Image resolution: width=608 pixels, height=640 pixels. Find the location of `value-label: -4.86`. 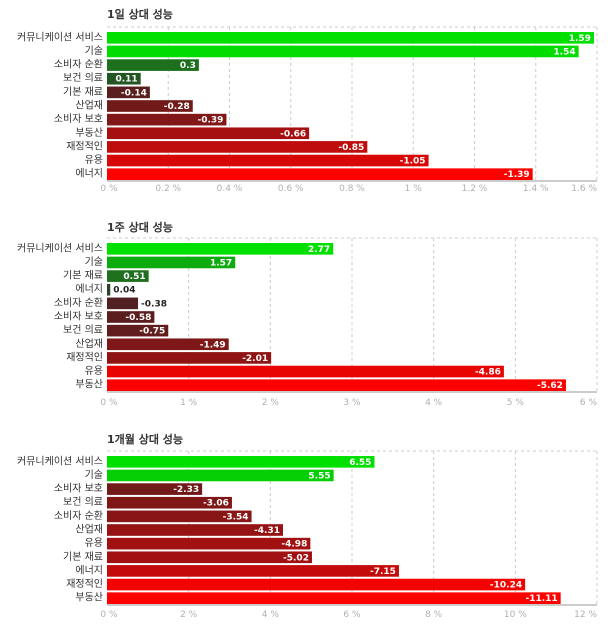

value-label: -4.86 is located at coordinates (488, 373).